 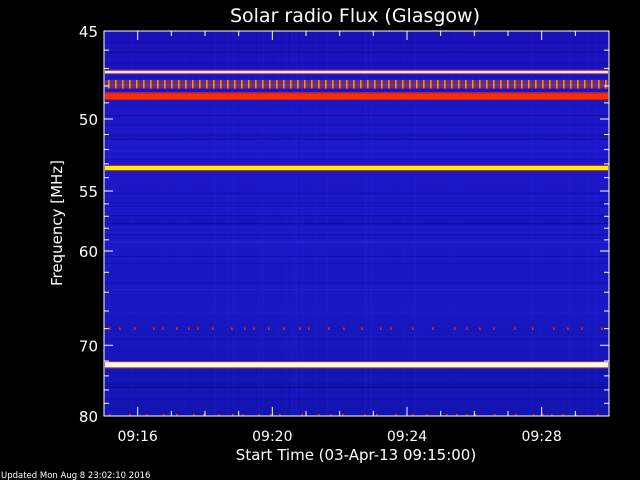 What do you see at coordinates (88, 192) in the screenshot?
I see `y-tick-label: 55` at bounding box center [88, 192].